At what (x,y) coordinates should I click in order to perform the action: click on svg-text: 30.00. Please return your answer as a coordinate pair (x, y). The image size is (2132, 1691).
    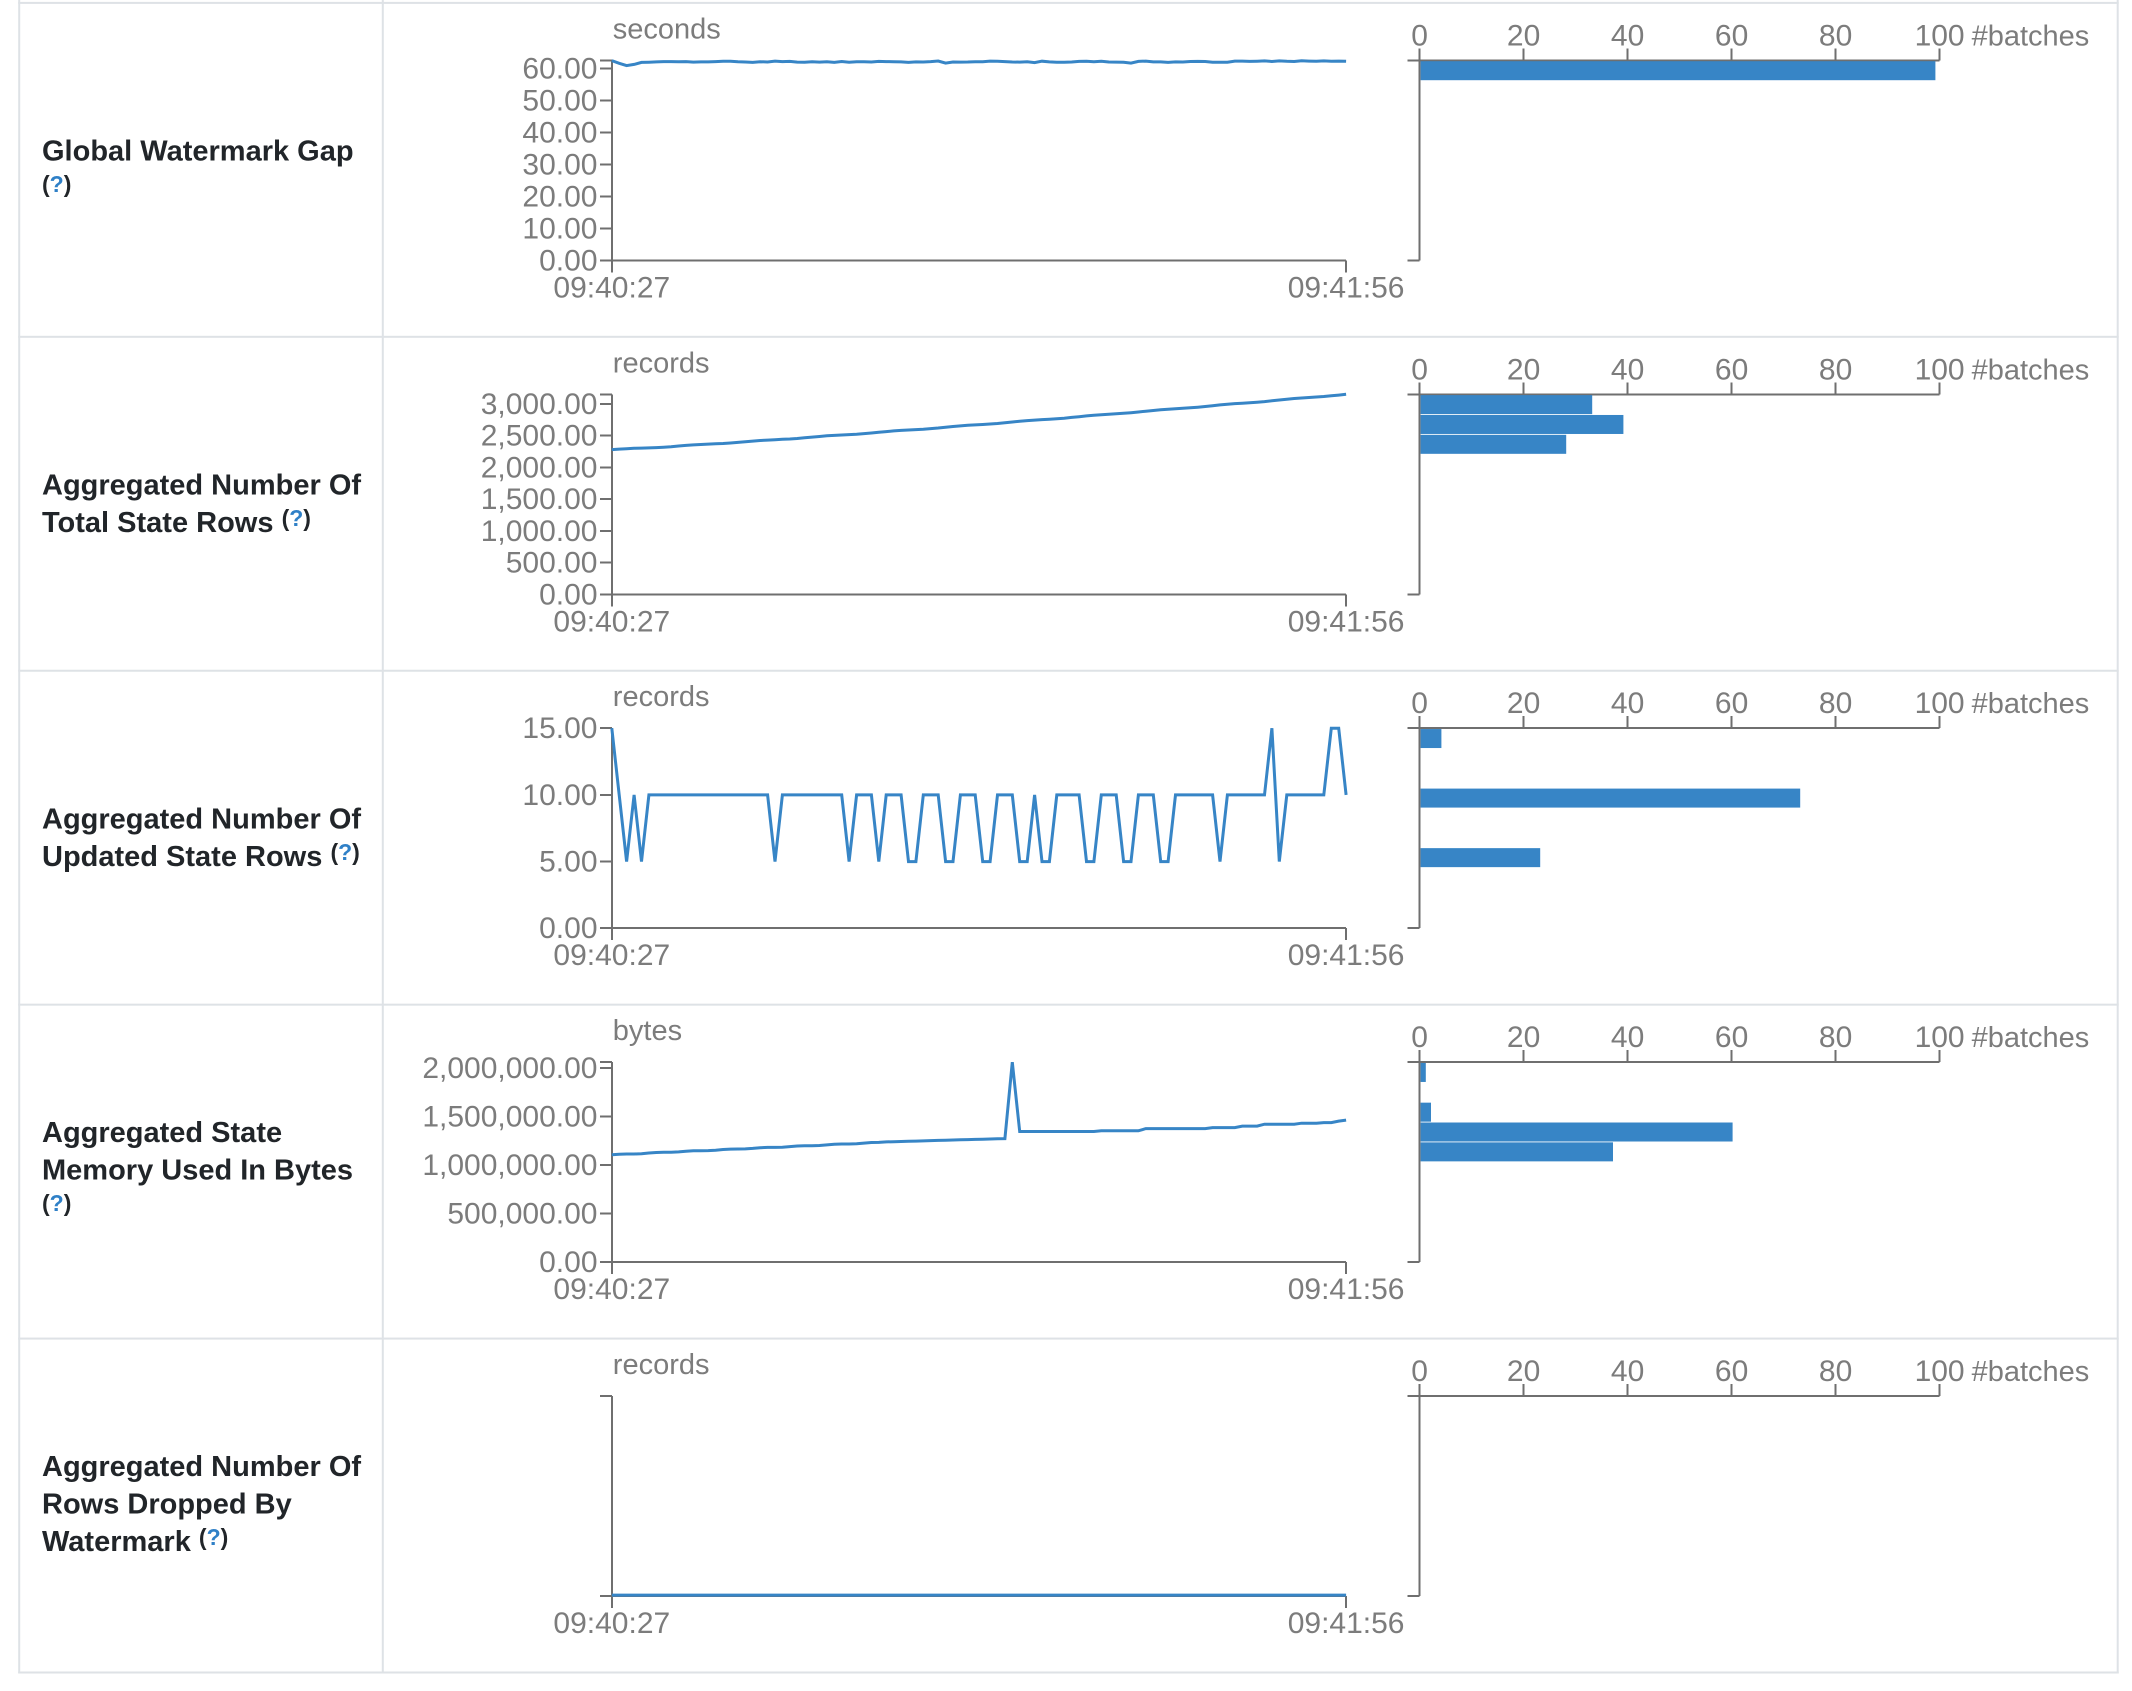
    Looking at the image, I should click on (559, 164).